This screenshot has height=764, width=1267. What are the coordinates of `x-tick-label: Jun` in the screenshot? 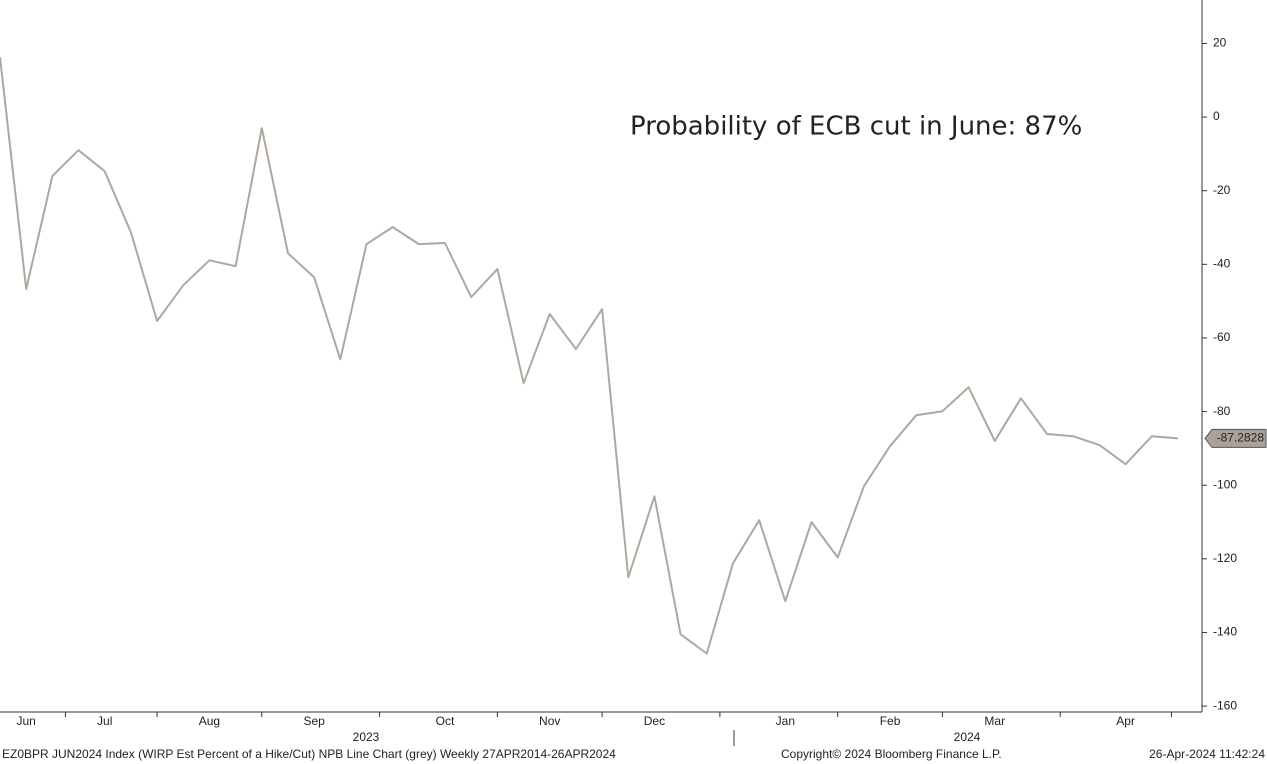 It's located at (25, 721).